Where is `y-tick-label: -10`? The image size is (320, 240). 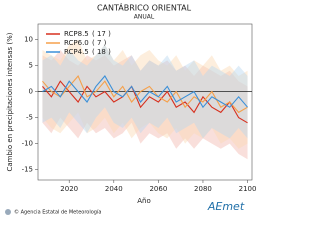
y-tick-label: -10 is located at coordinates (27, 144).